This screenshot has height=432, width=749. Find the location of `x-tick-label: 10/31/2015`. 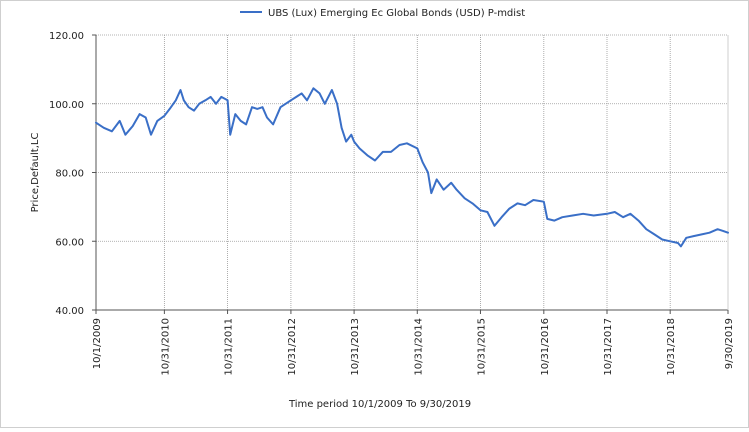

x-tick-label: 10/31/2015 is located at coordinates (481, 347).